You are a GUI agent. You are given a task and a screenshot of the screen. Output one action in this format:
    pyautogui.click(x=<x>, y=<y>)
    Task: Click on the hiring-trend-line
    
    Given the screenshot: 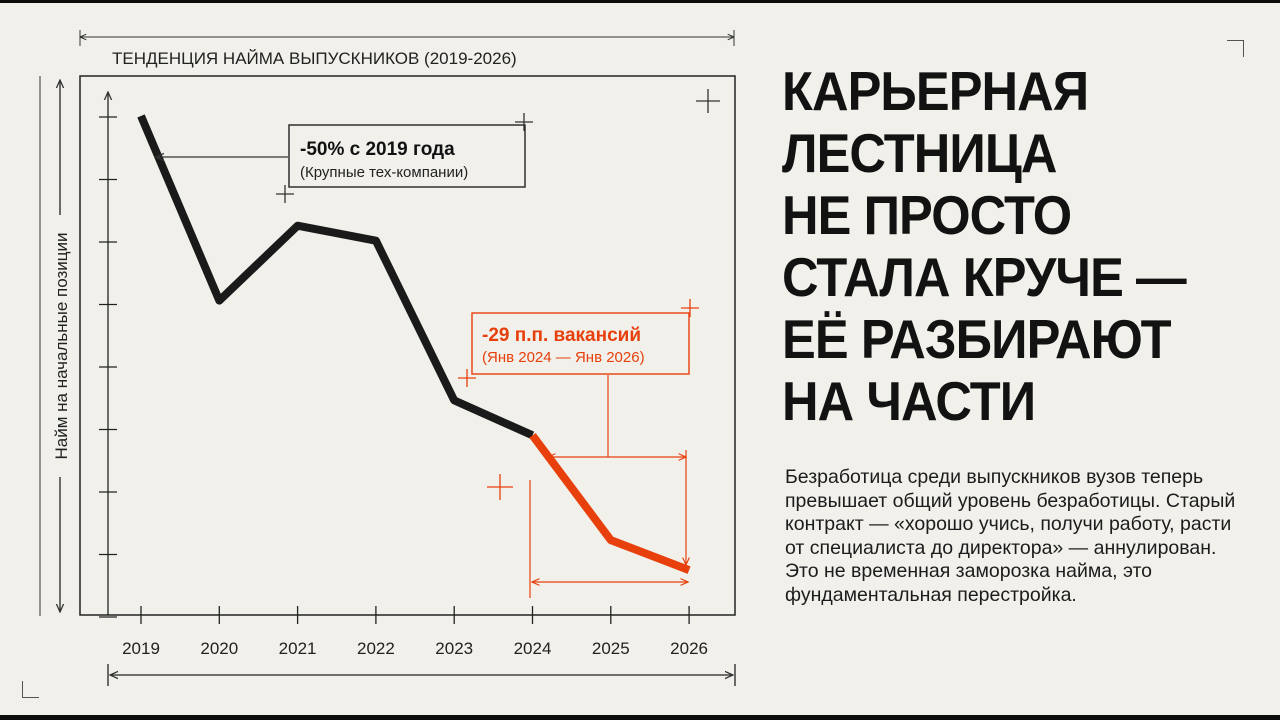 What is the action you would take?
    pyautogui.click(x=336, y=276)
    